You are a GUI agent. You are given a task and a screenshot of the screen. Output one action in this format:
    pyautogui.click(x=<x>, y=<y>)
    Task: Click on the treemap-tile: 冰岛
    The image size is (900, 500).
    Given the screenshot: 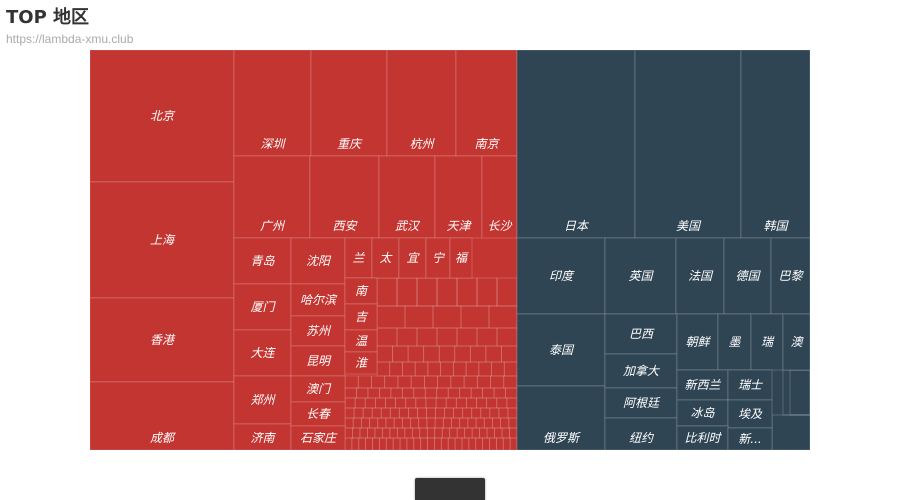 What is the action you would take?
    pyautogui.click(x=702, y=413)
    